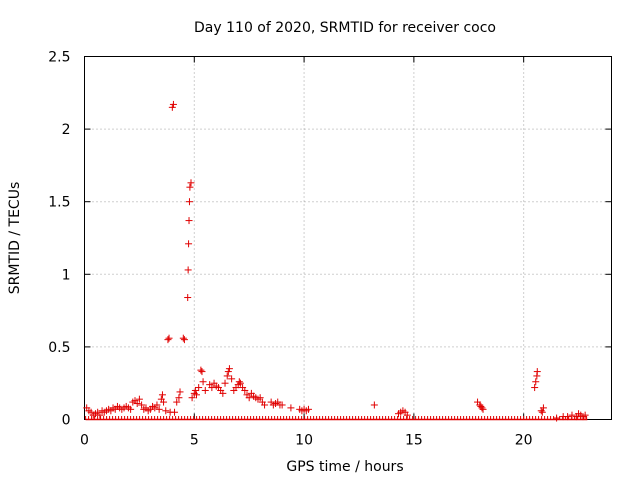  I want to click on x-tick-label: 15, so click(414, 441).